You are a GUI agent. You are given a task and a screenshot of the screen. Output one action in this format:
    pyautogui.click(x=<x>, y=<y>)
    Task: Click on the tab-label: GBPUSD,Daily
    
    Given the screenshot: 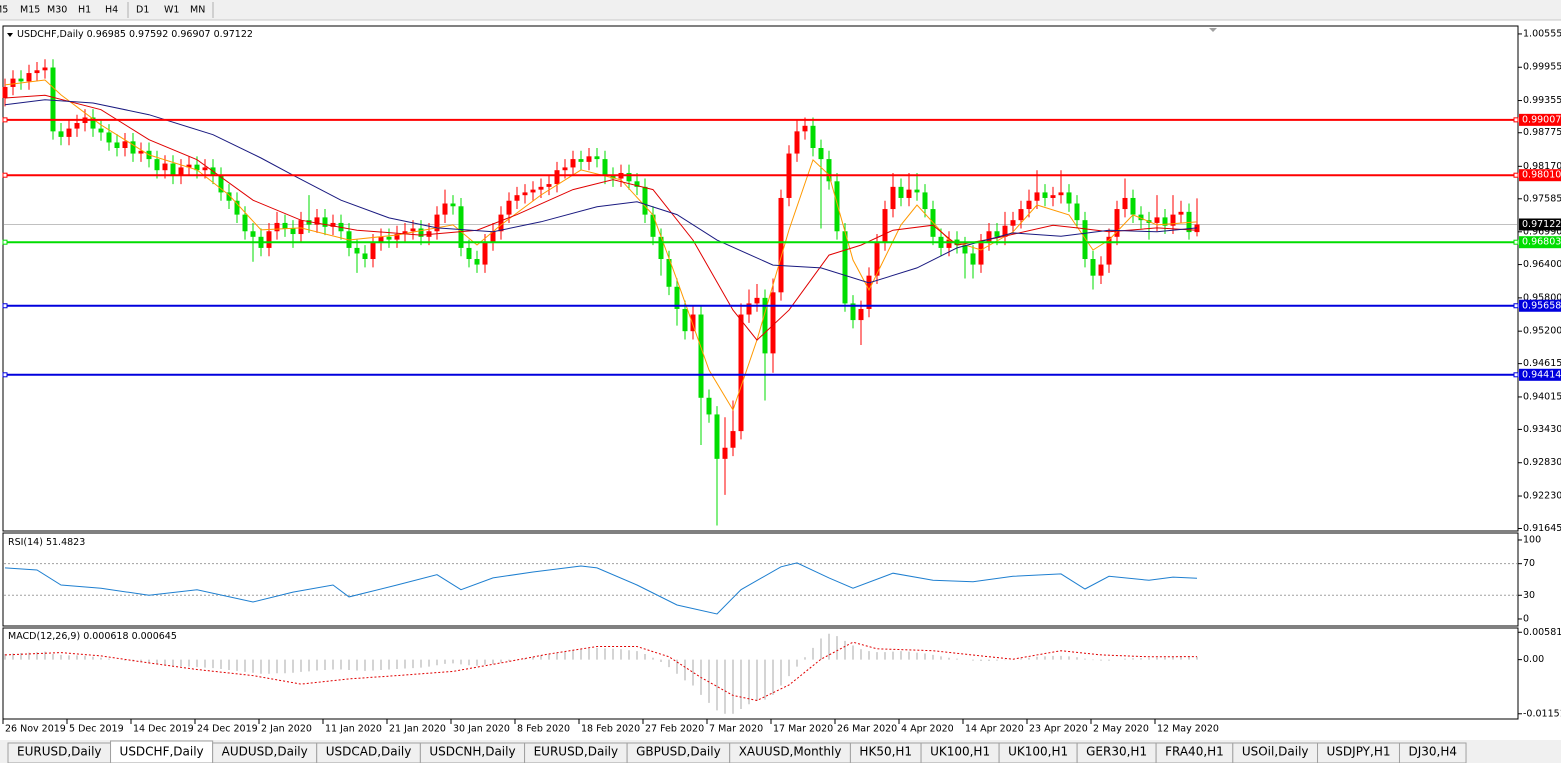 What is the action you would take?
    pyautogui.click(x=678, y=752)
    